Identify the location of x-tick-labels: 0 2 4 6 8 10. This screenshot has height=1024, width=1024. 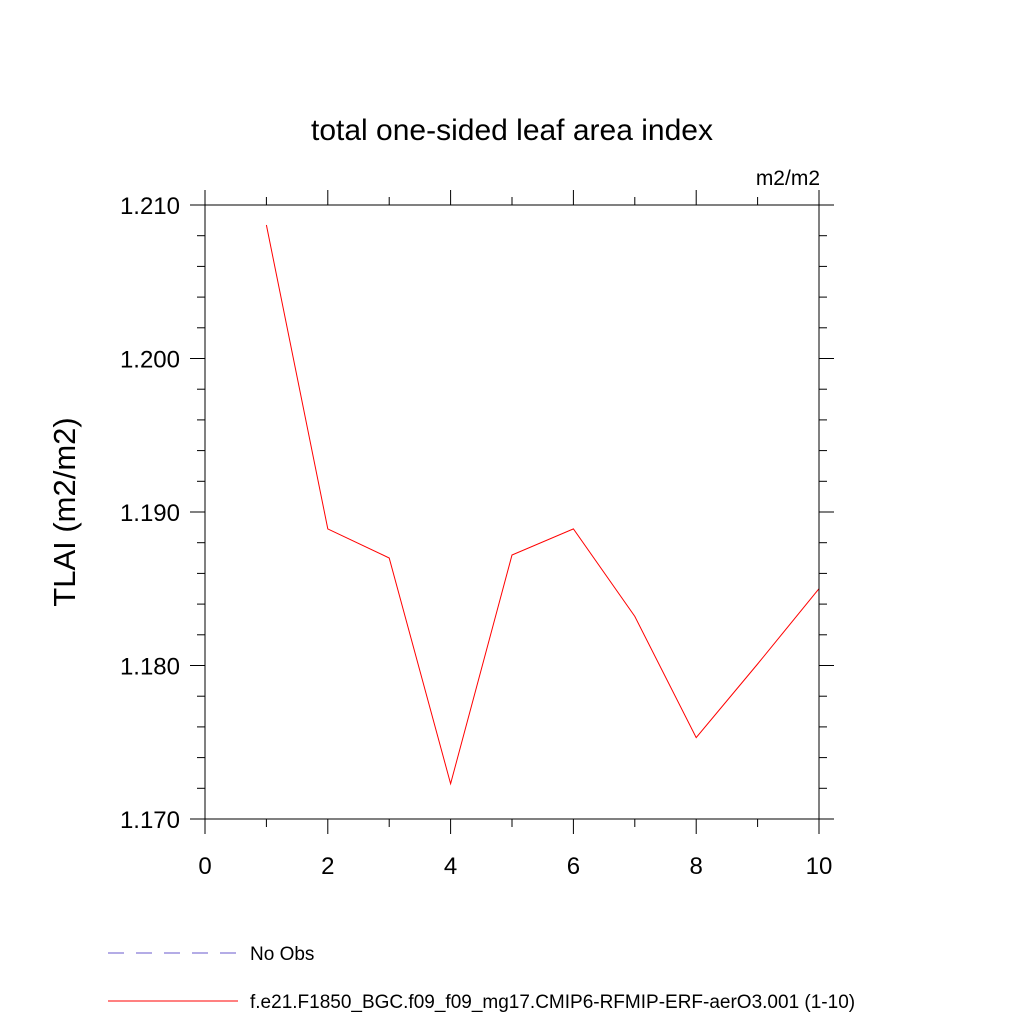
(515, 866).